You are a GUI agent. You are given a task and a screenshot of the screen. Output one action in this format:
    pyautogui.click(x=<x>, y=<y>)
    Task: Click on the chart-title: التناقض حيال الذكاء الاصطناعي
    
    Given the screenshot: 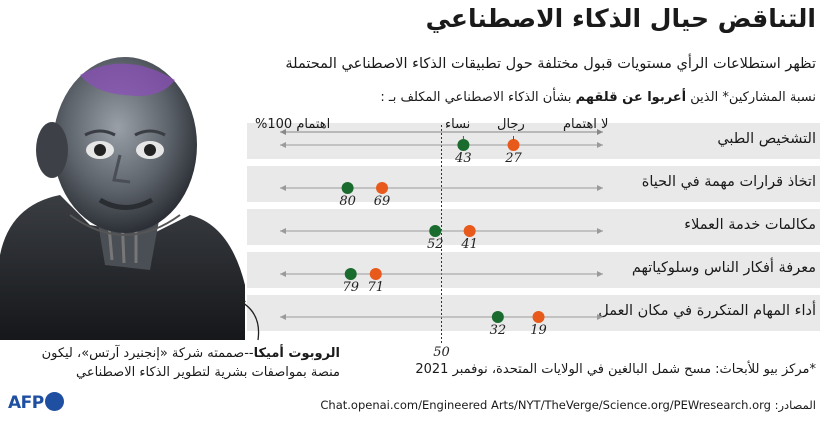 What is the action you would take?
    pyautogui.click(x=620, y=18)
    